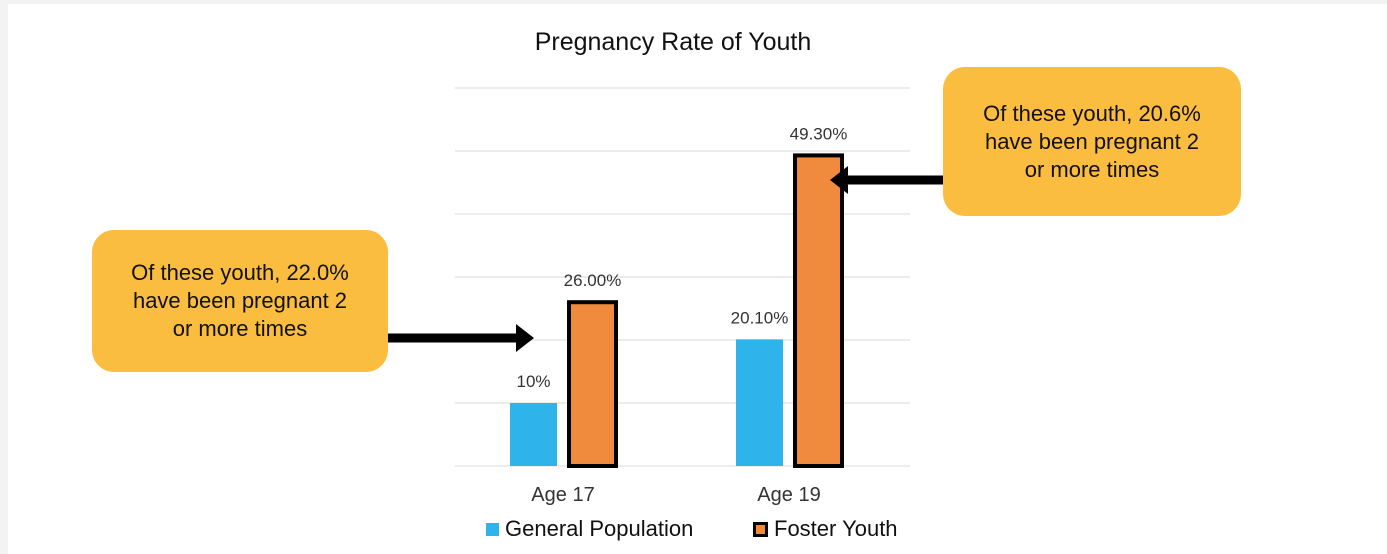  I want to click on callout-left-line-2: have been pregnant 2, so click(240, 300).